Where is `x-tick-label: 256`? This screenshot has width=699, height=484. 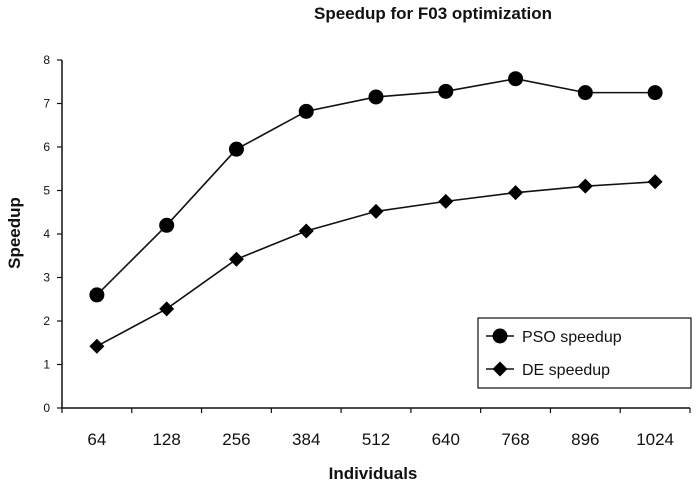 x-tick-label: 256 is located at coordinates (236, 439).